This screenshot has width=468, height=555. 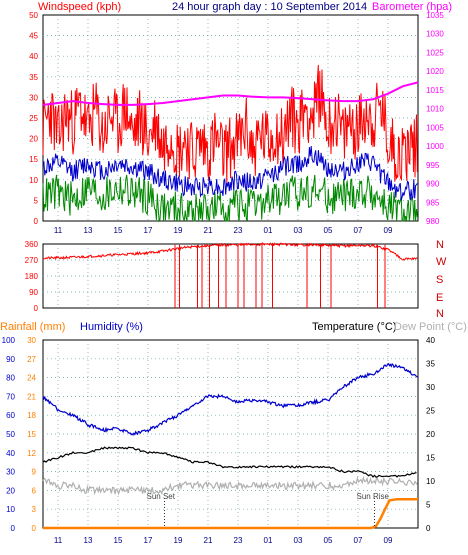 What do you see at coordinates (13, 528) in the screenshot?
I see `humidity-tick-label: 0` at bounding box center [13, 528].